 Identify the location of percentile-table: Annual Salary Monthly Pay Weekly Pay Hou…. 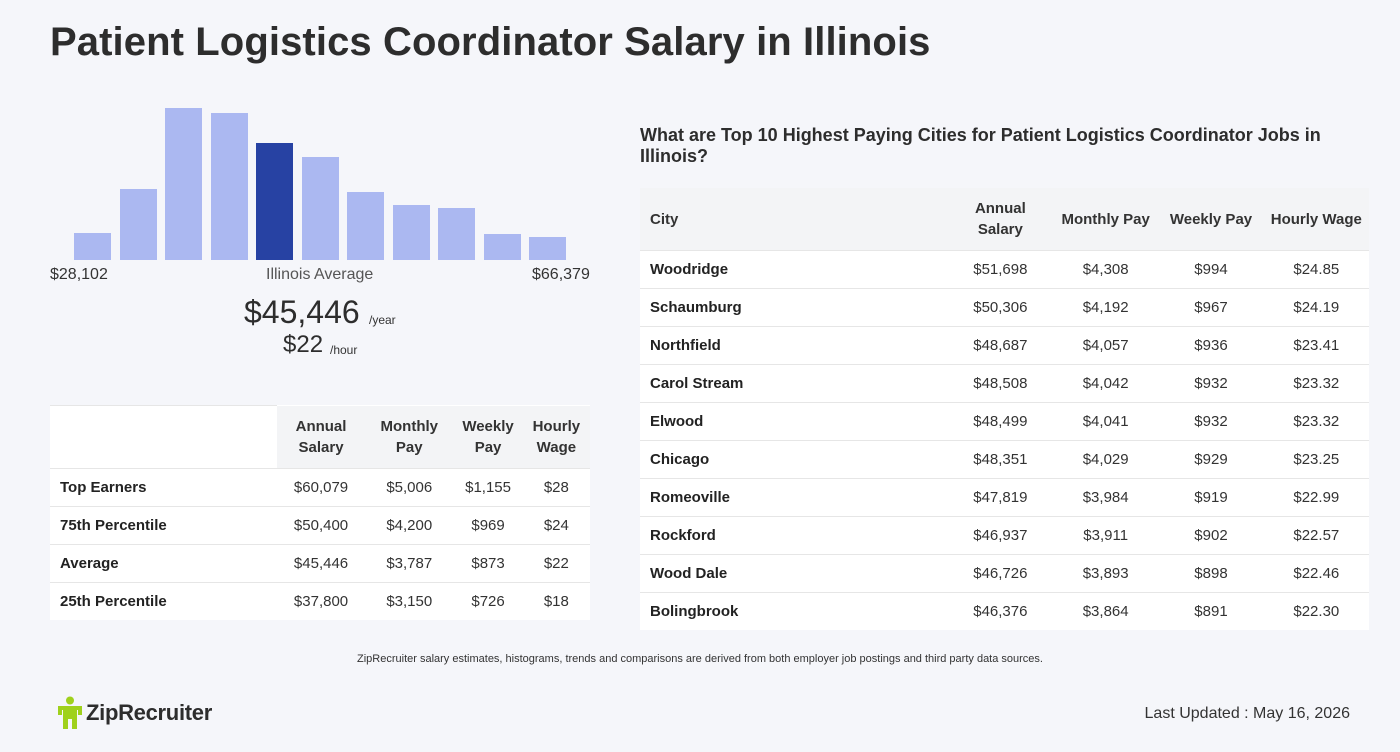
(320, 512).